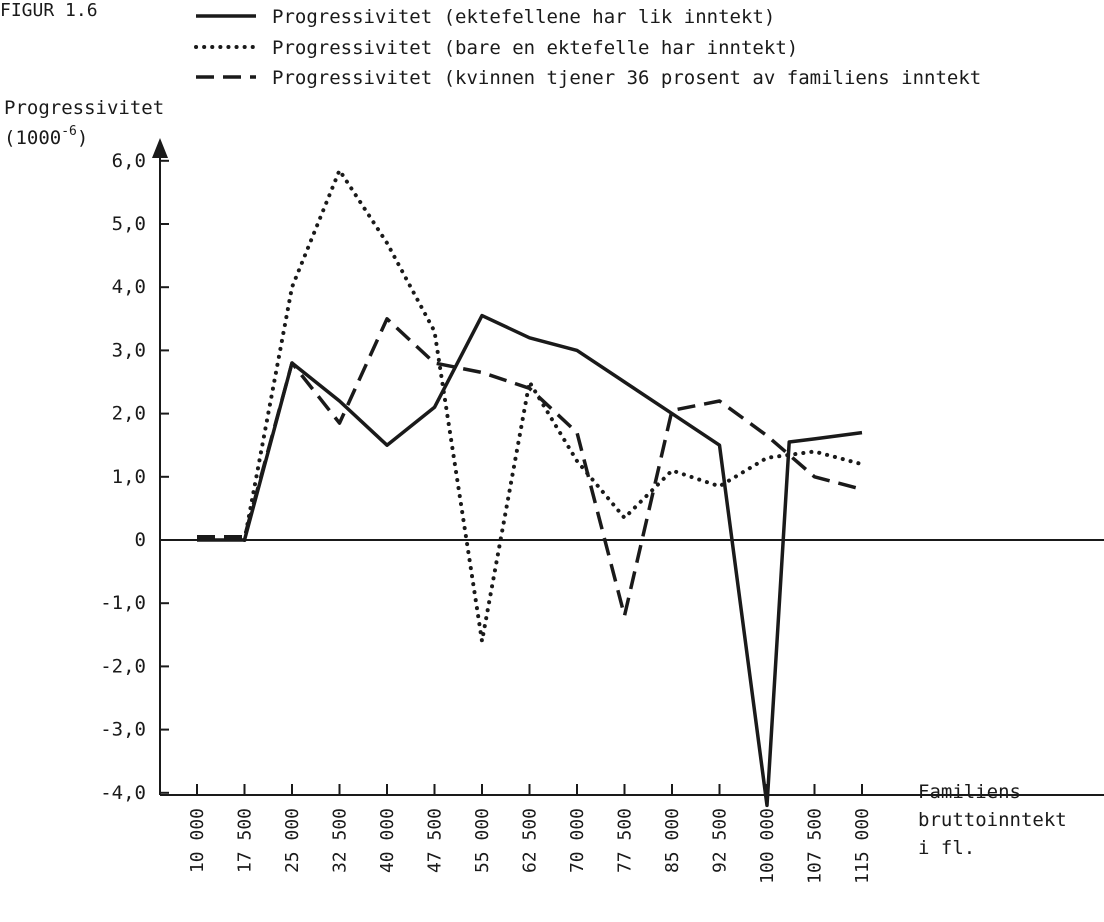  Describe the element at coordinates (129, 287) in the screenshot. I see `y-tick-label: 4,0` at that location.